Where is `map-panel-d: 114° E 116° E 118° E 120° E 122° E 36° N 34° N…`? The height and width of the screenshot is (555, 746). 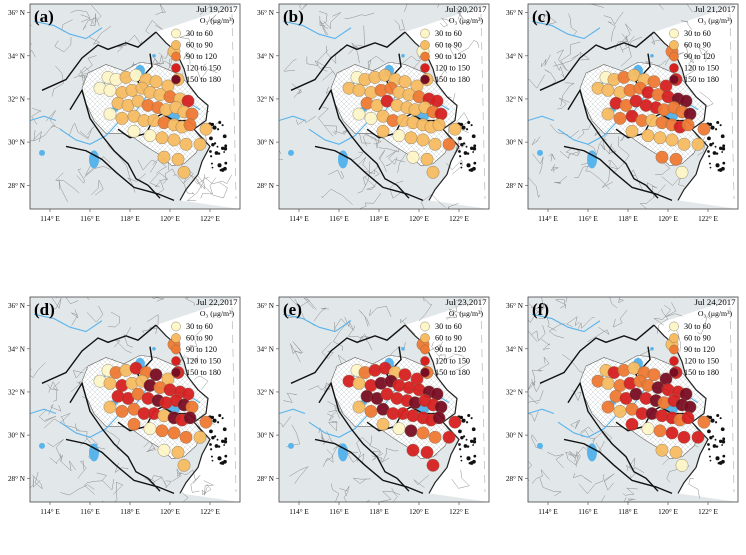
map-panel-d: 114° E 116° E 118° E 120° E 122° E 36° N 34° N… is located at coordinates (124, 406).